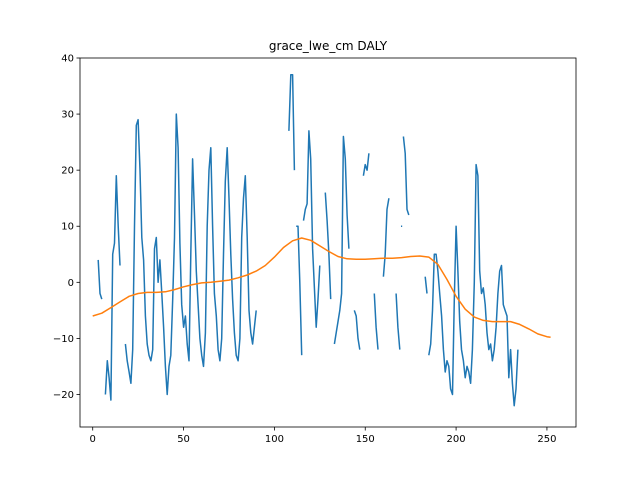  Describe the element at coordinates (67, 227) in the screenshot. I see `y-tick-label-10: 10` at that location.